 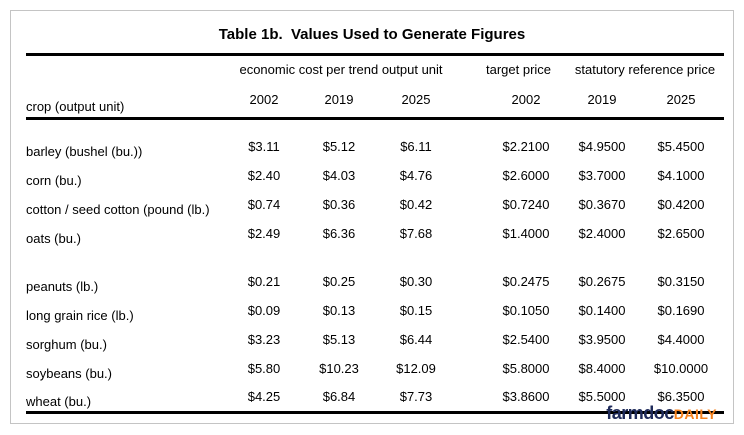 I want to click on value-cell: $0.42, so click(x=416, y=204).